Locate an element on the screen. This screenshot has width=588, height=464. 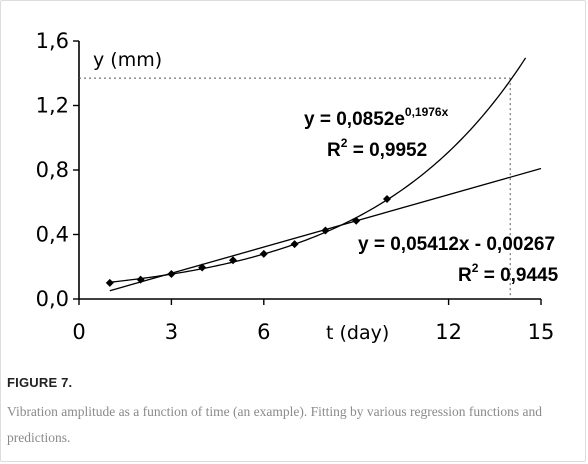
y-tick-label: 0,4 is located at coordinates (52, 235).